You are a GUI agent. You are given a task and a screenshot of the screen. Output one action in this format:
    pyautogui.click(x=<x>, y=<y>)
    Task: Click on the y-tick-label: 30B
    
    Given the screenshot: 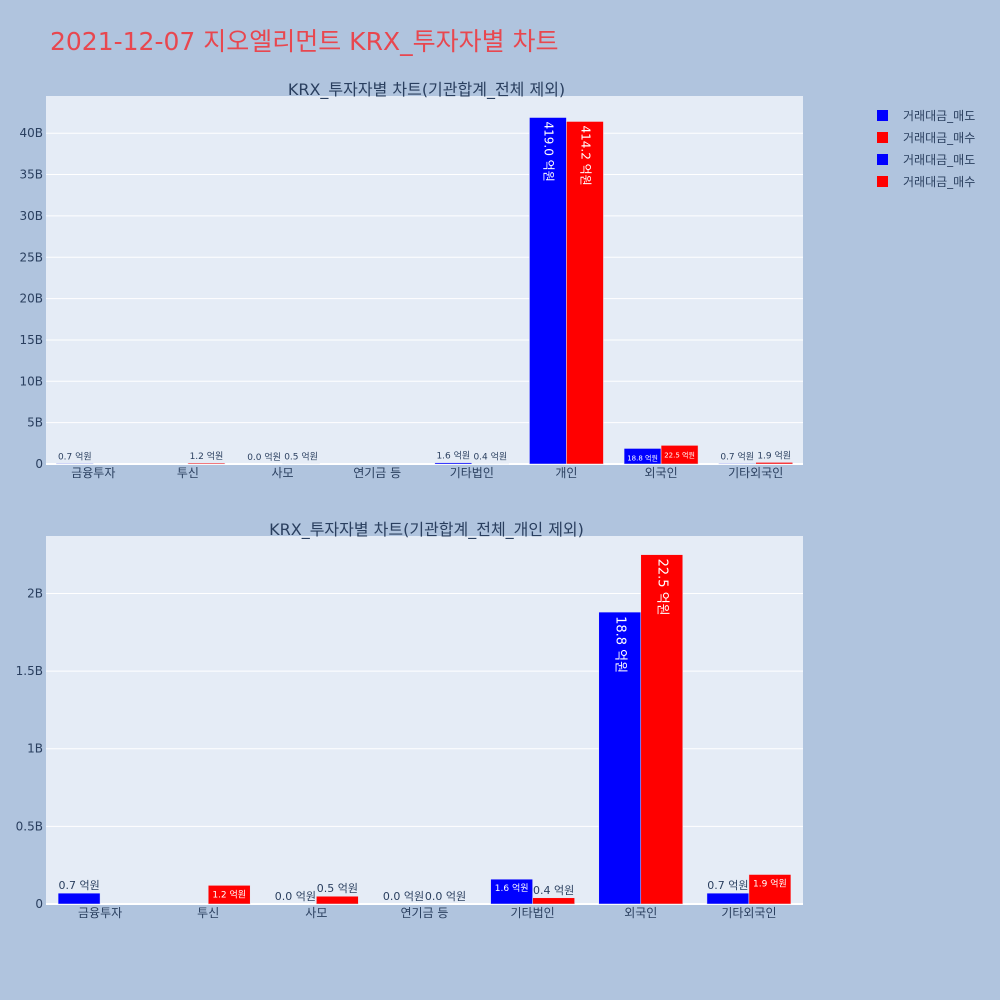 What is the action you would take?
    pyautogui.click(x=31, y=216)
    